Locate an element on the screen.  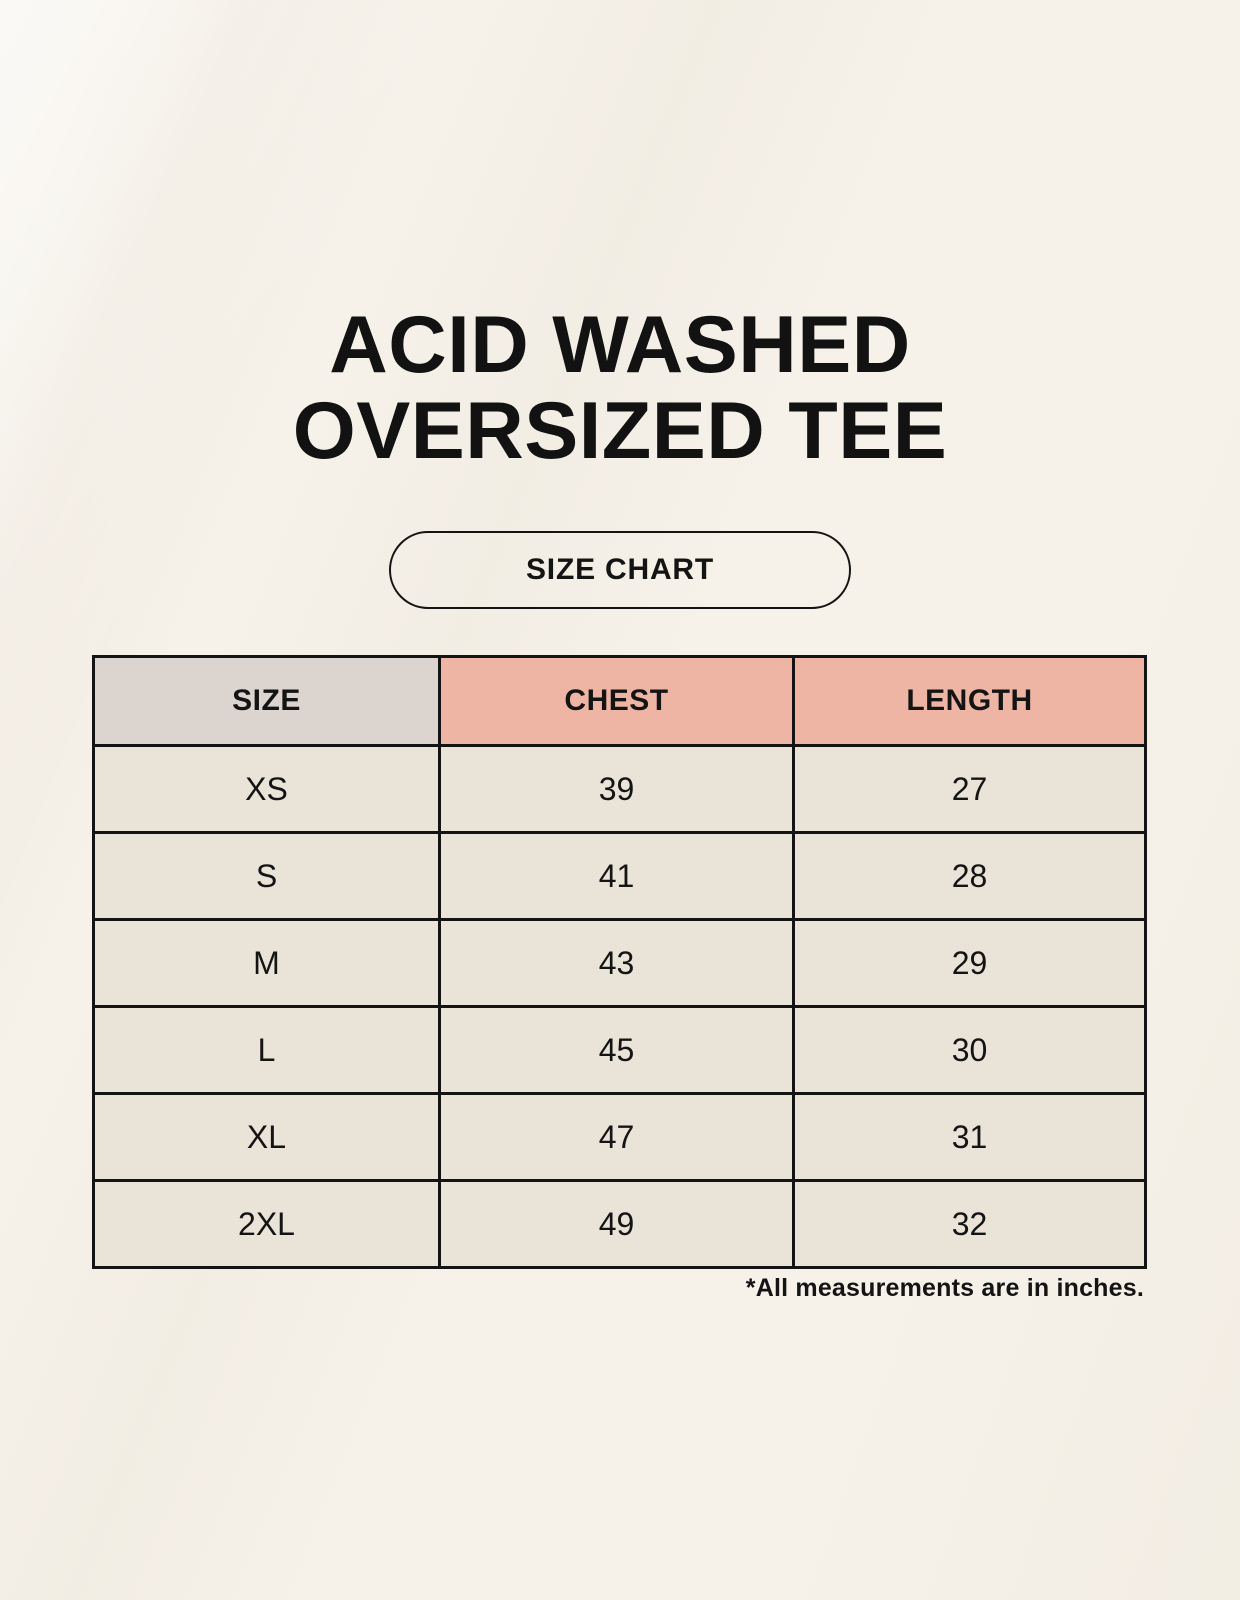
table-row: XL 47 31 is located at coordinates (619, 1137).